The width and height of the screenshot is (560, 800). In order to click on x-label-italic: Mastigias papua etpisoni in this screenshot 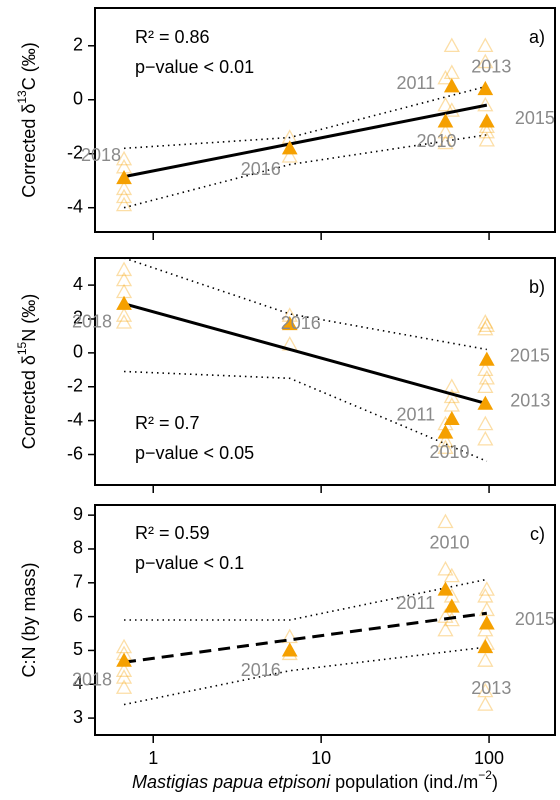, I will do `click(231, 782)`.